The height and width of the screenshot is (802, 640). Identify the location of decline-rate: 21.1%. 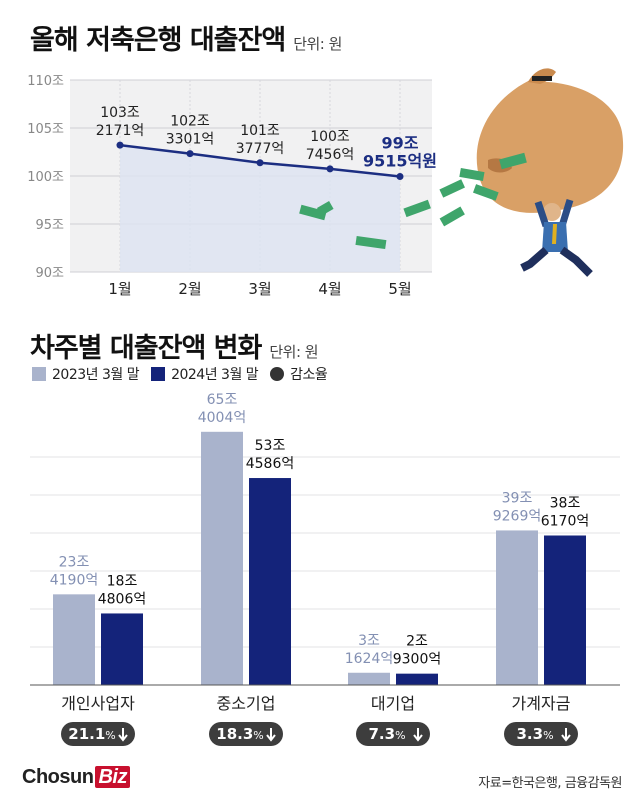
(91, 734).